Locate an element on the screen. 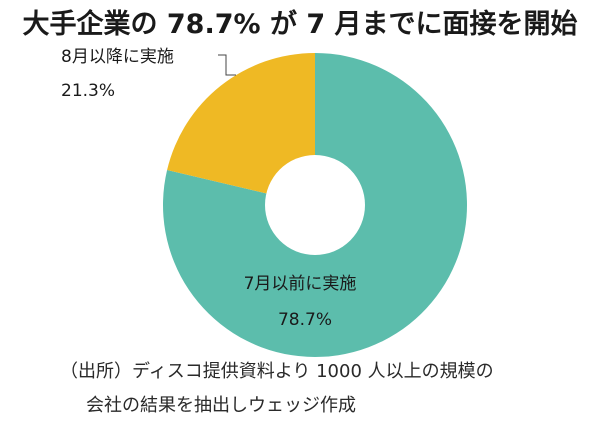  slice-label-7gatsu-name: 7月以前に実施 is located at coordinates (300, 284).